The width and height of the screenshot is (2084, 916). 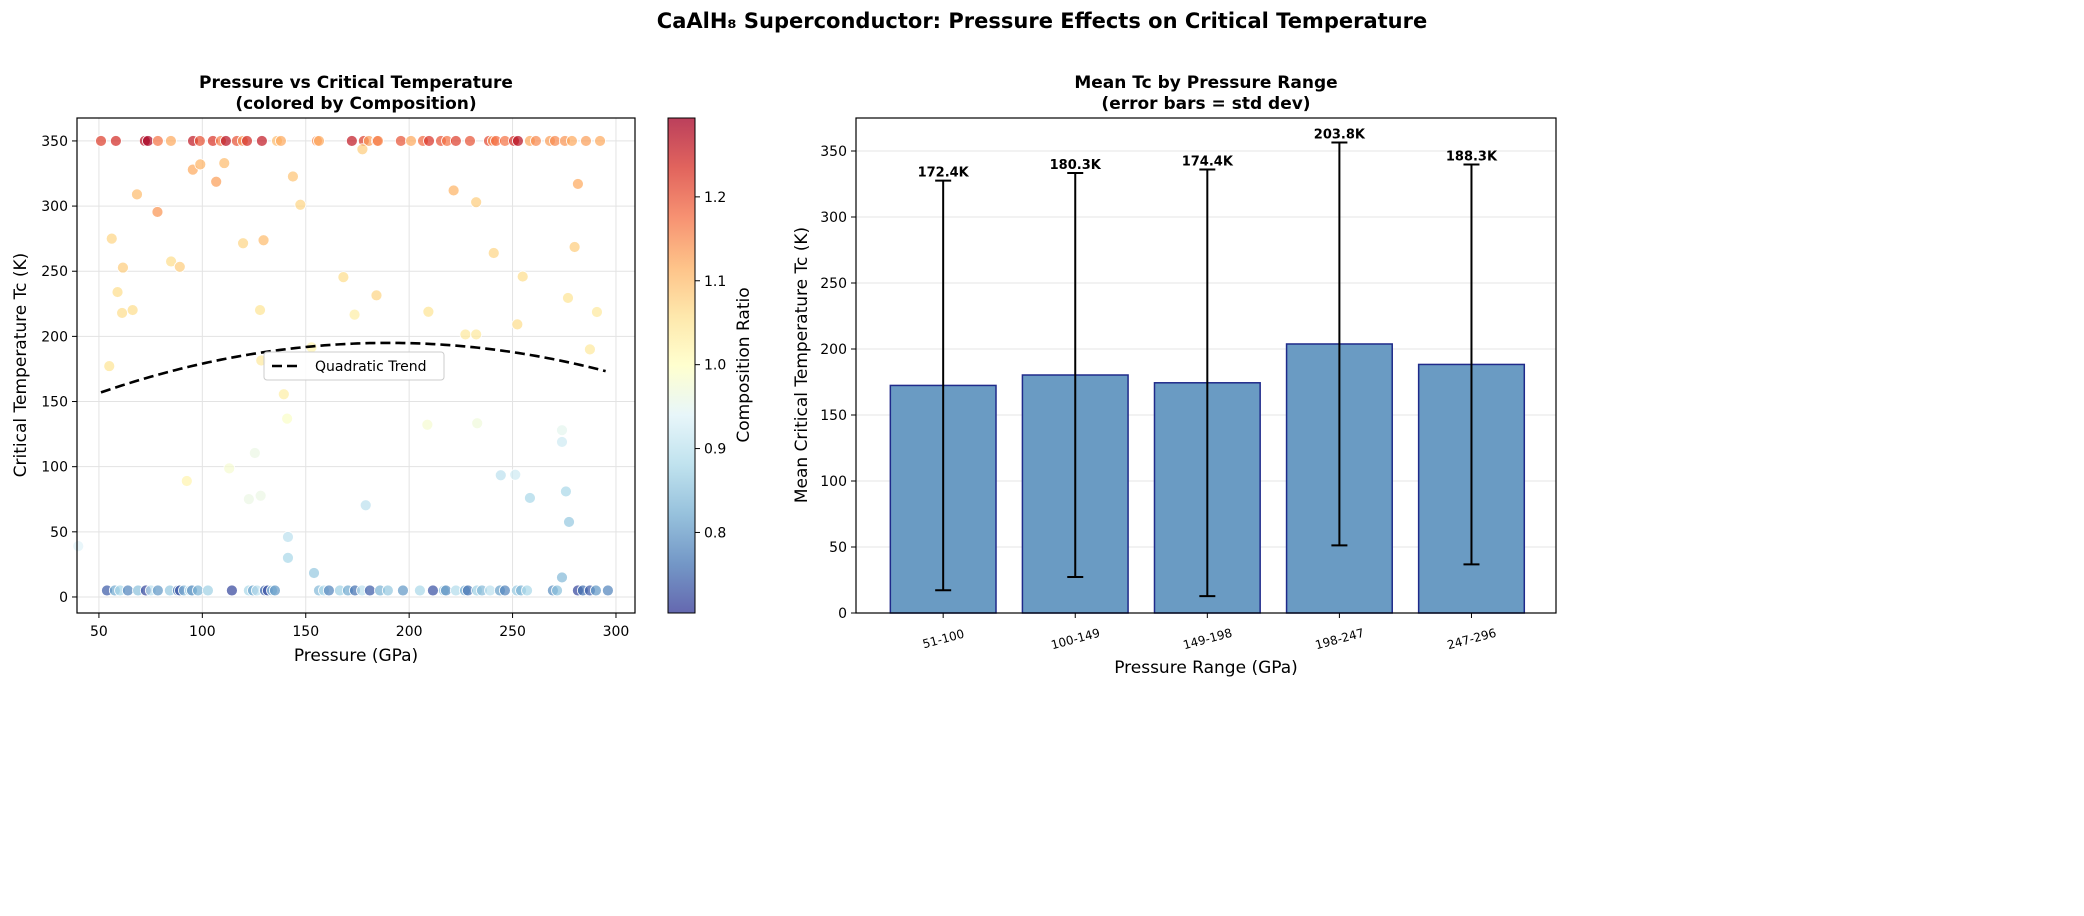 What do you see at coordinates (356, 656) in the screenshot?
I see `x-axis-label: Pressure (GPa)` at bounding box center [356, 656].